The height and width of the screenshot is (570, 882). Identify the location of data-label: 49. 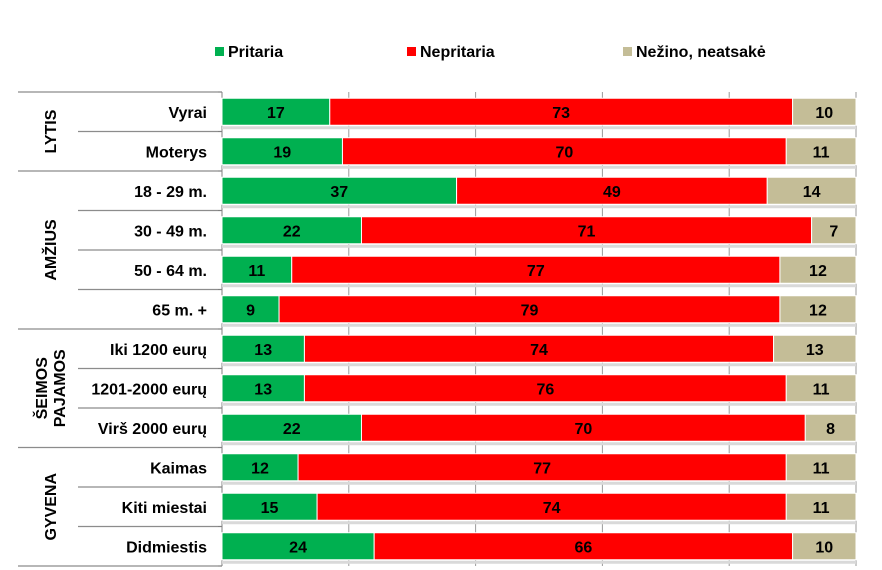
(612, 192).